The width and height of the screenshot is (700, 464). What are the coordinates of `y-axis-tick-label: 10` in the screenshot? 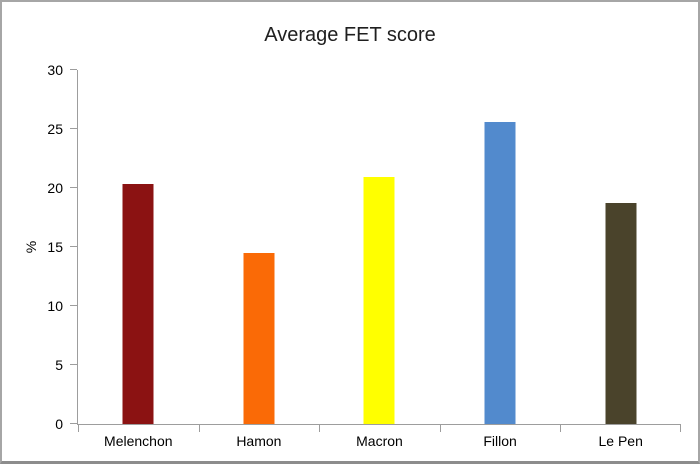 It's located at (55, 306).